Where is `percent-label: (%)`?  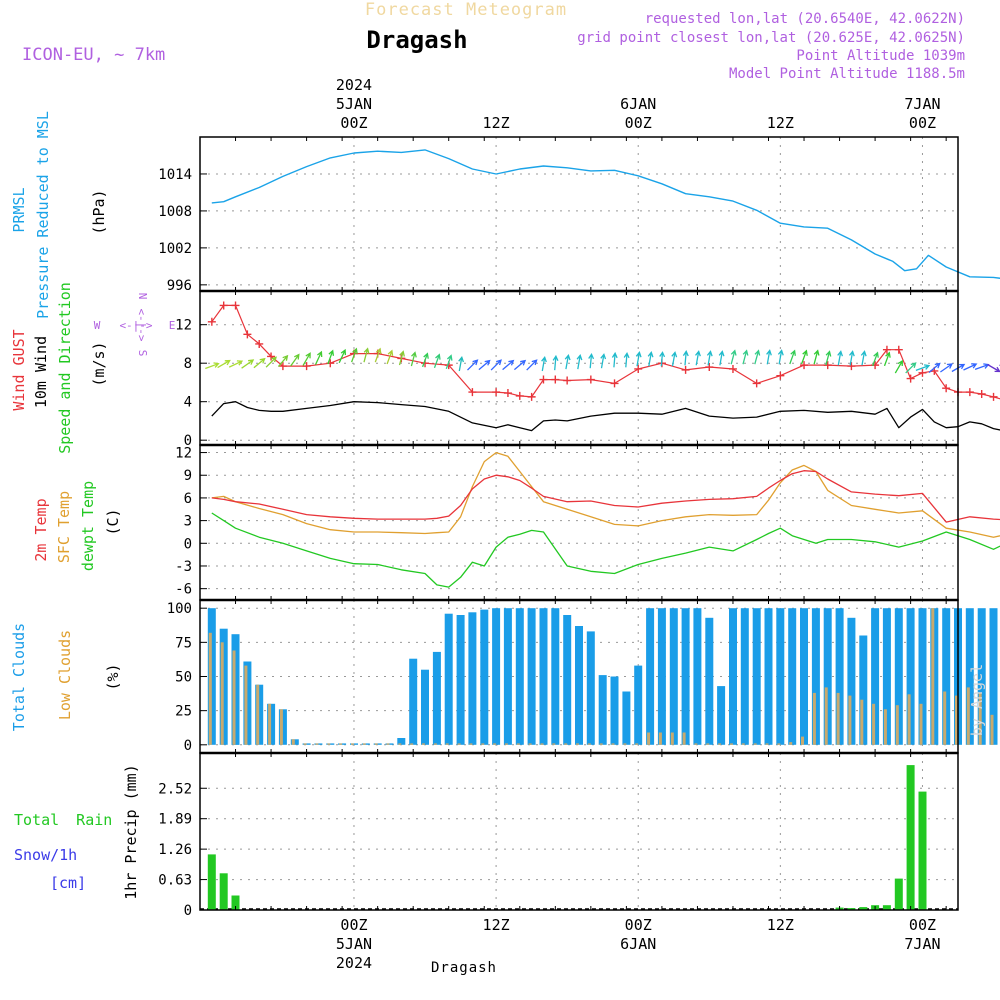
percent-label: (%) is located at coordinates (113, 676).